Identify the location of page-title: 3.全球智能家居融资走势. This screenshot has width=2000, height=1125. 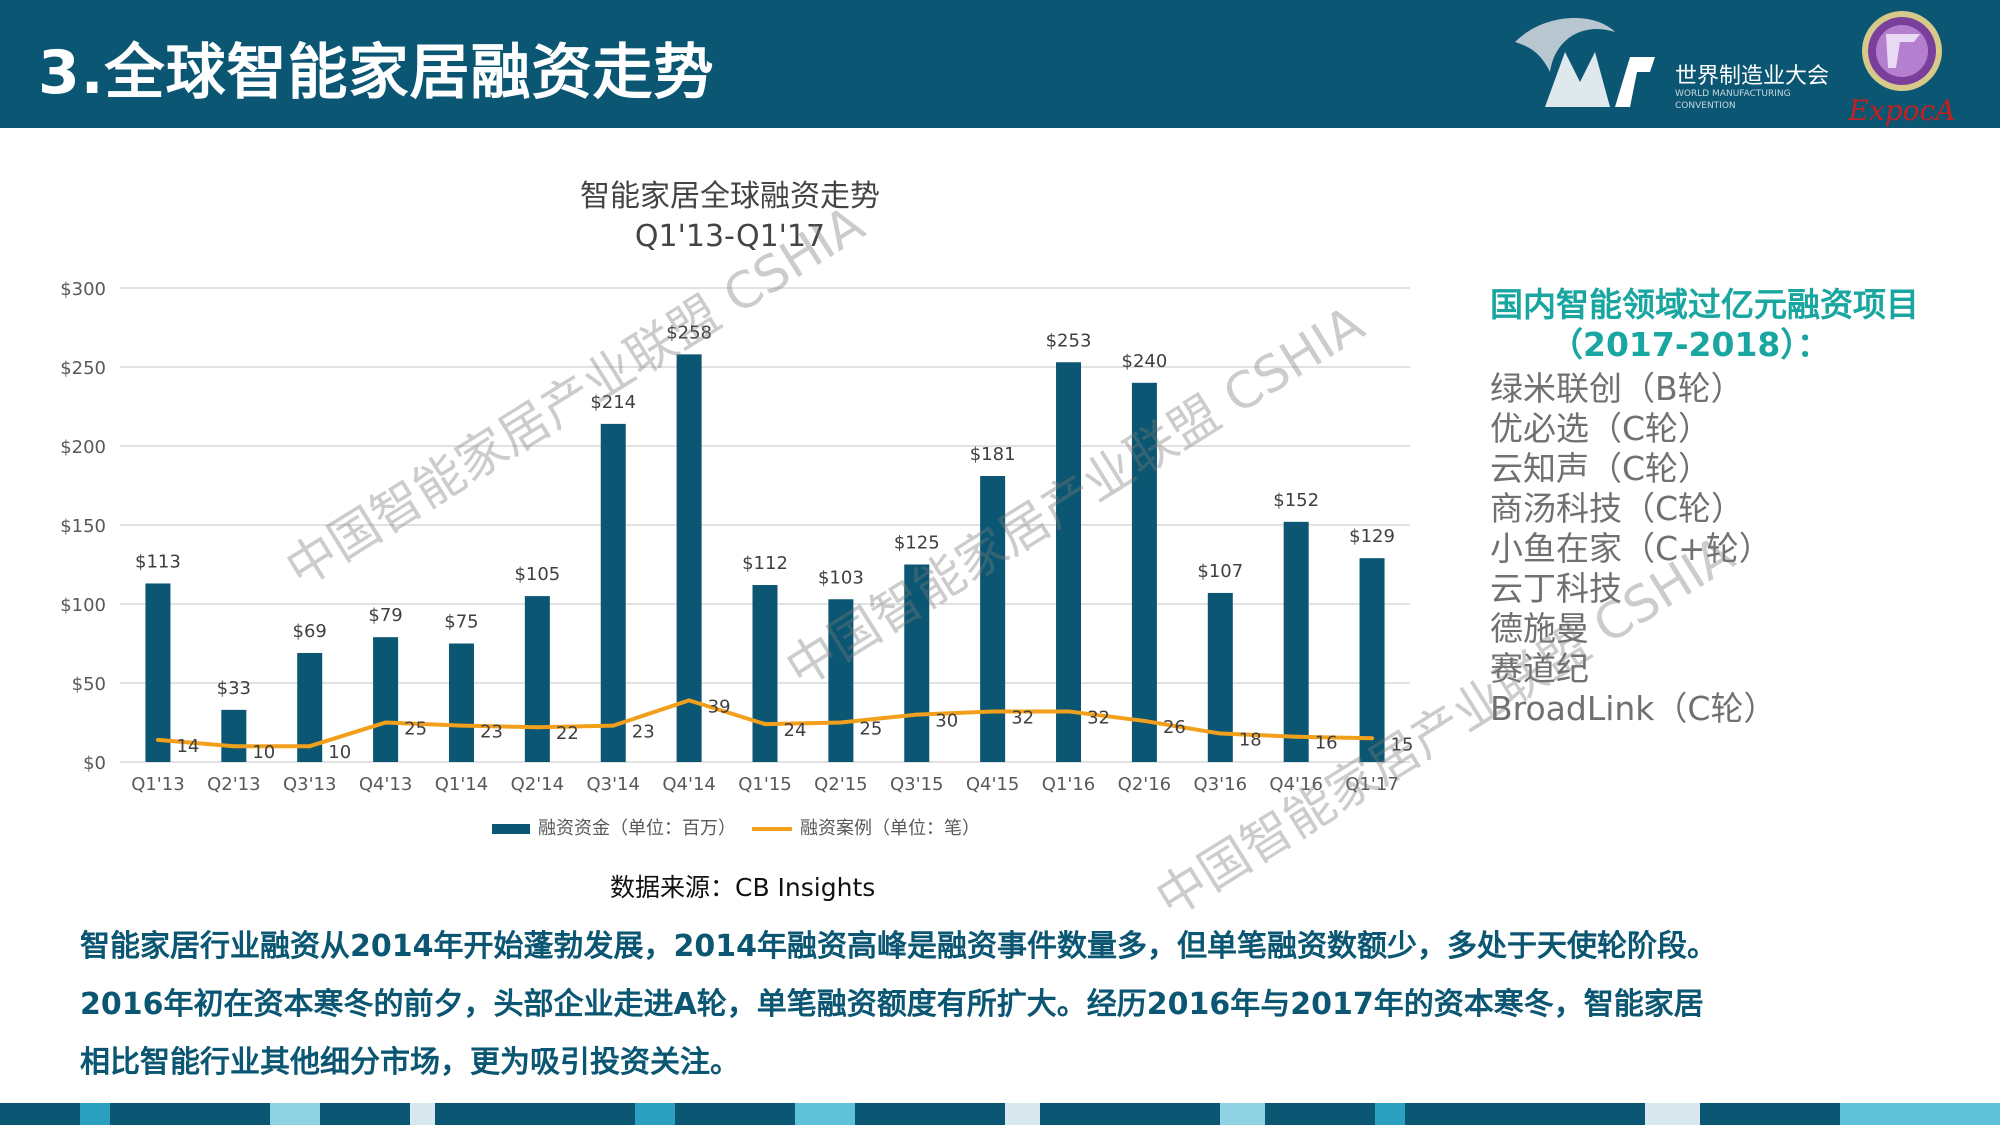
(376, 73).